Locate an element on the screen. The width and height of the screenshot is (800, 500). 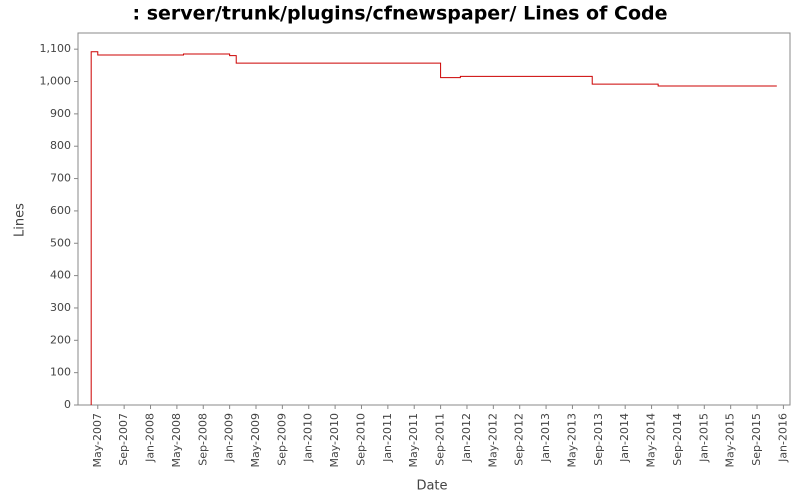
y-tick-label: 1,000 is located at coordinates (56, 81).